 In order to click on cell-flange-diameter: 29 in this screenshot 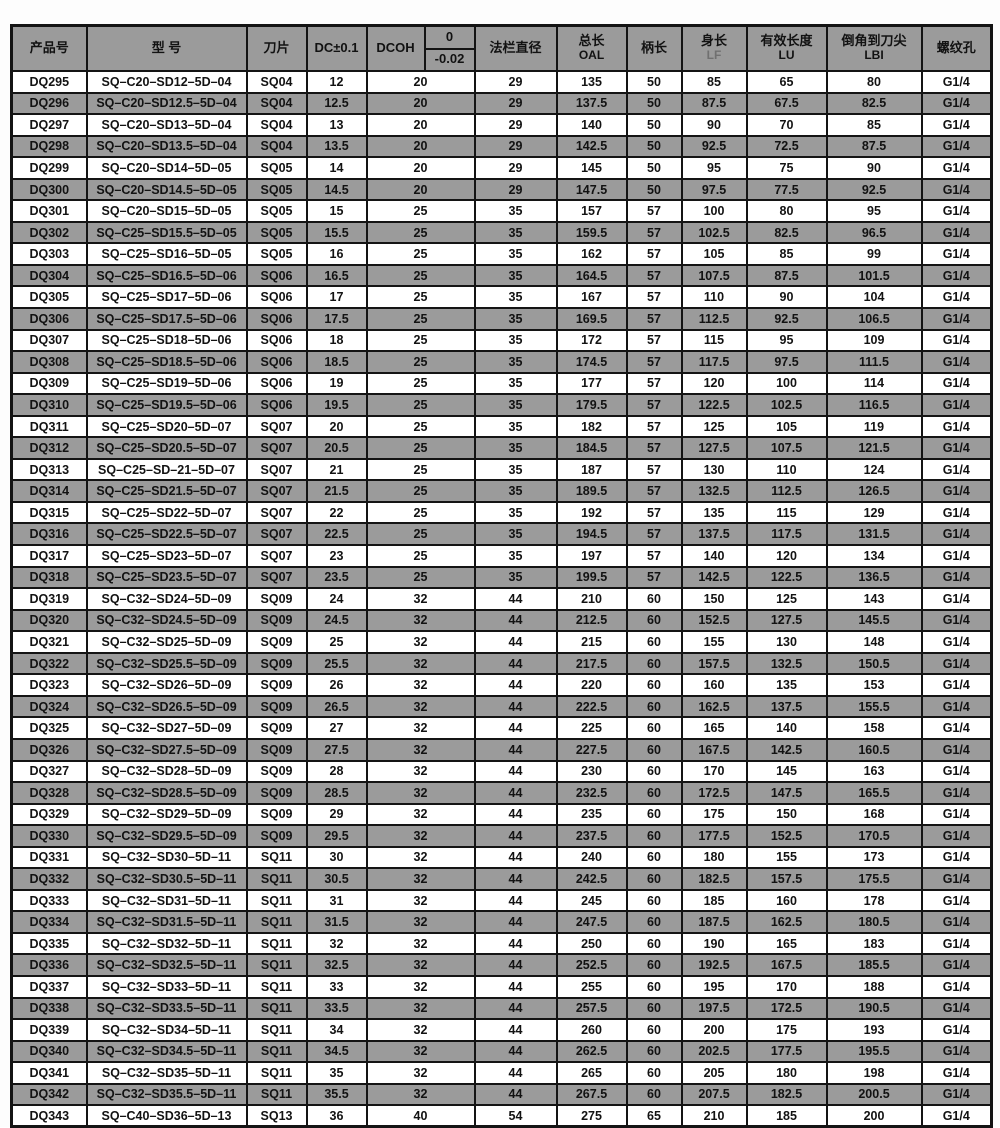, I will do `click(515, 125)`.